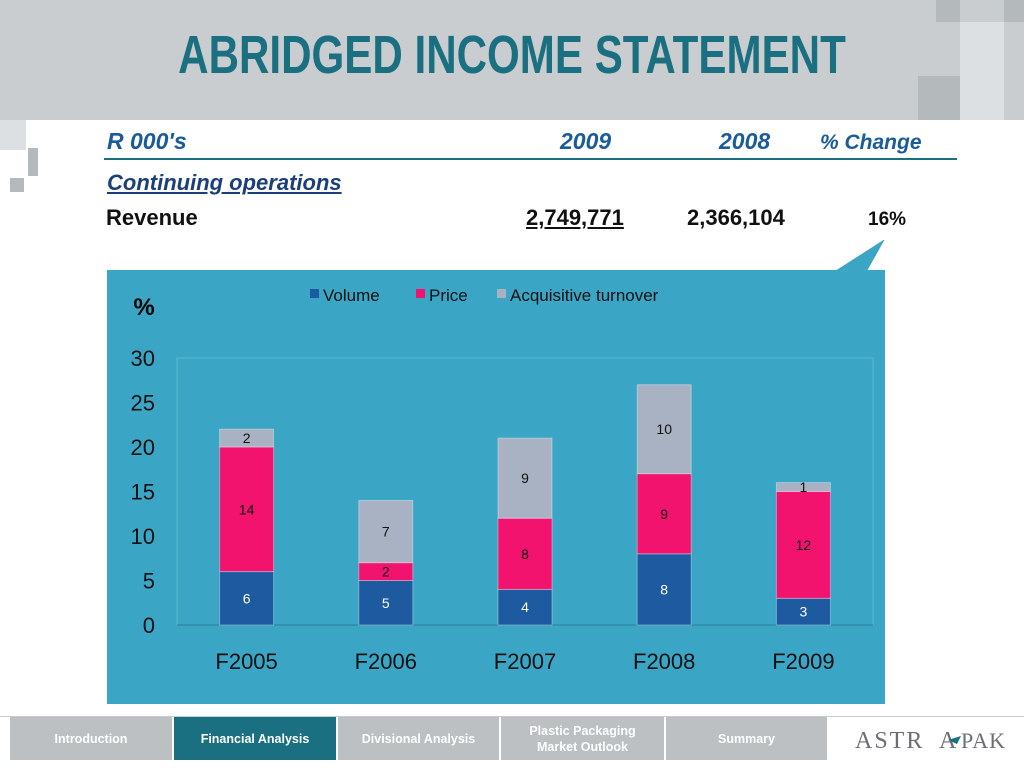 Image resolution: width=1024 pixels, height=768 pixels. What do you see at coordinates (448, 295) in the screenshot?
I see `legend-label-1: Price` at bounding box center [448, 295].